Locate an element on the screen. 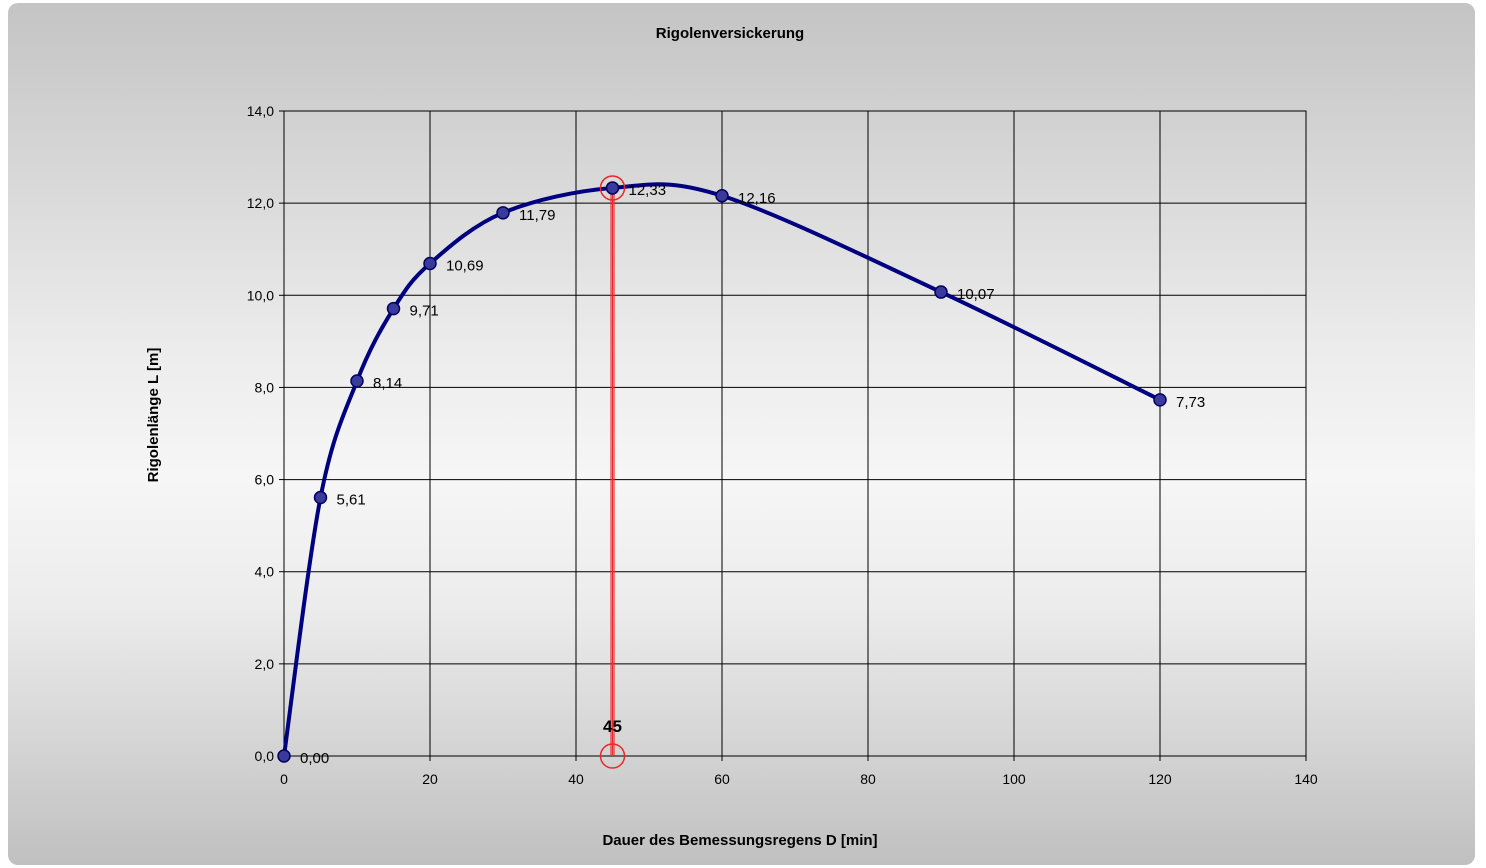 The width and height of the screenshot is (1486, 868). x-tick-label: 60 is located at coordinates (722, 779).